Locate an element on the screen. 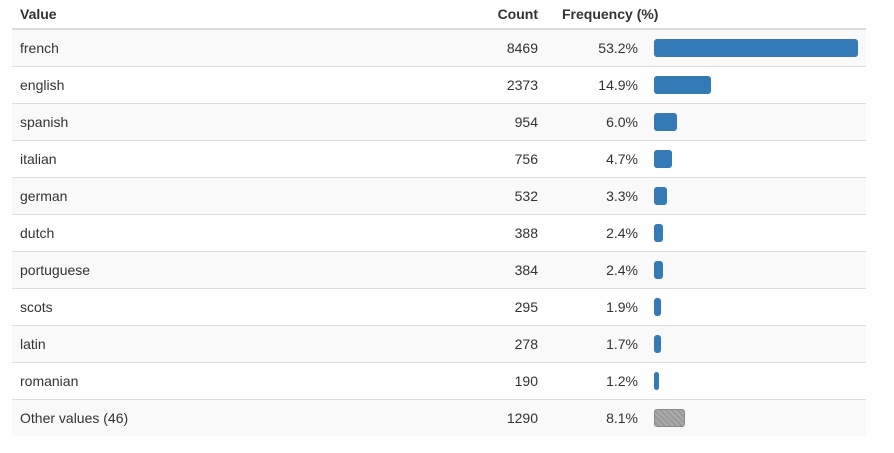 This screenshot has width=894, height=453. table-row: romanian 190 1.2% is located at coordinates (439, 381).